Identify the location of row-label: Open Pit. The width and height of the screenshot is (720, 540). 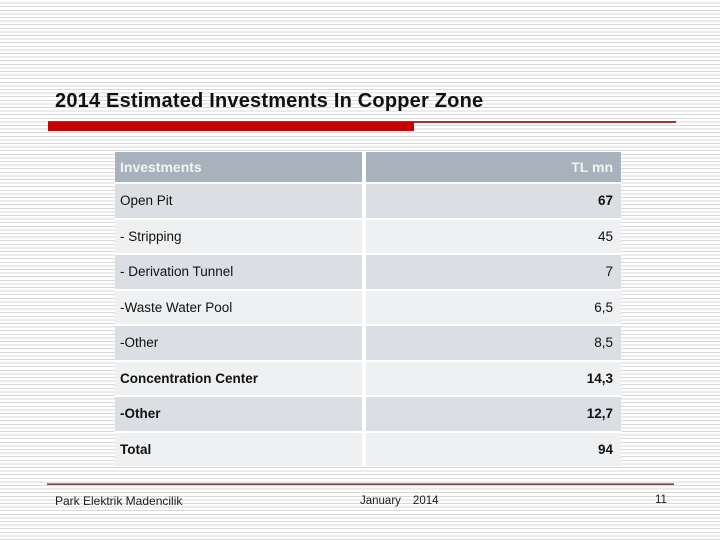
(238, 201).